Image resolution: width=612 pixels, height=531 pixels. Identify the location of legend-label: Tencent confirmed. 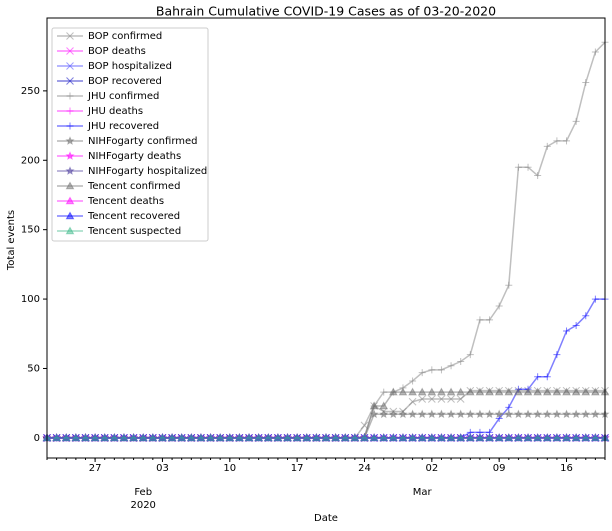
(133, 186).